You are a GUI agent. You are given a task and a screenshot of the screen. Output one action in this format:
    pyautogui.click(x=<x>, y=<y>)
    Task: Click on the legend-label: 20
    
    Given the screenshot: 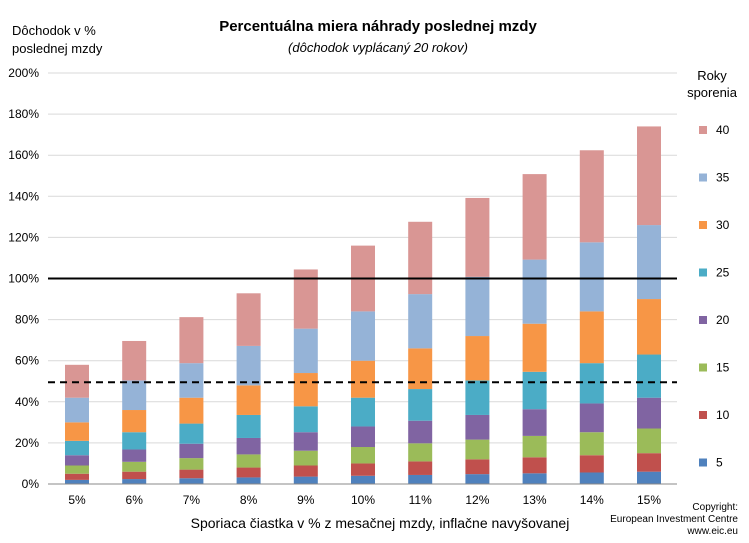 What is the action you would take?
    pyautogui.click(x=723, y=320)
    